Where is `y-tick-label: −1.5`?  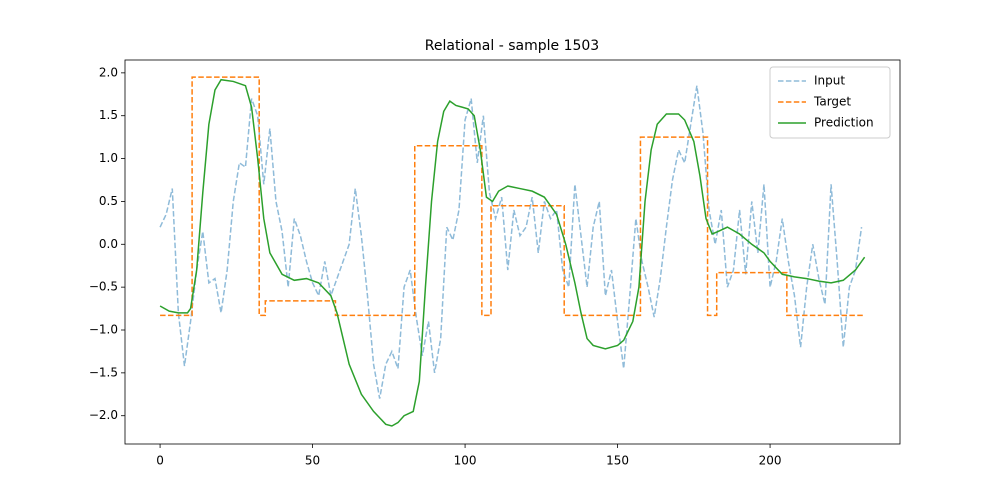 y-tick-label: −1.5 is located at coordinates (103, 372).